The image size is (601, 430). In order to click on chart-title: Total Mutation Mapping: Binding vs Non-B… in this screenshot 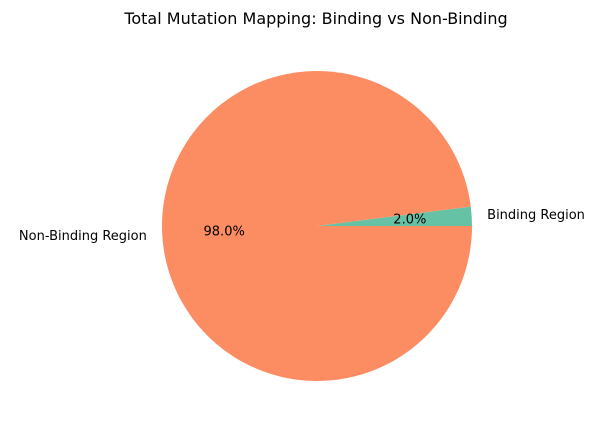, I will do `click(315, 18)`.